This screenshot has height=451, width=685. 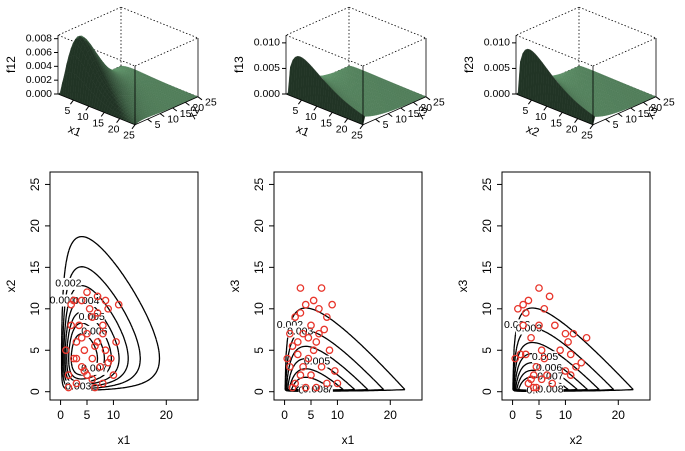 I want to click on z-axis-label: f13, so click(x=239, y=64).